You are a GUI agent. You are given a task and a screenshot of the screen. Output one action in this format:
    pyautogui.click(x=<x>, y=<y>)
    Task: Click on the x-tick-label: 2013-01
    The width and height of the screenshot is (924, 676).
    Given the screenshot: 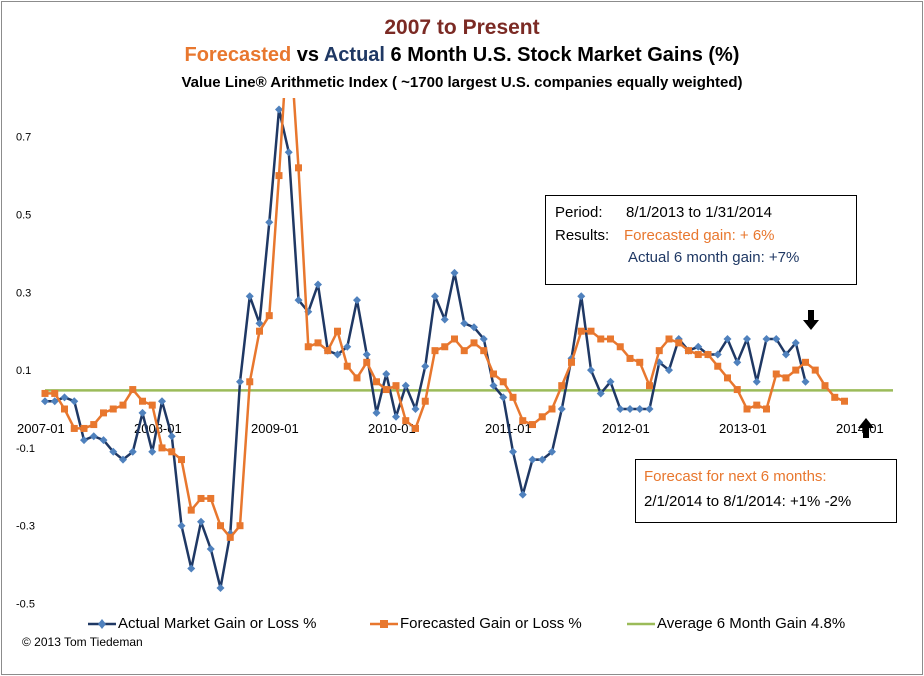 What is the action you would take?
    pyautogui.click(x=743, y=428)
    